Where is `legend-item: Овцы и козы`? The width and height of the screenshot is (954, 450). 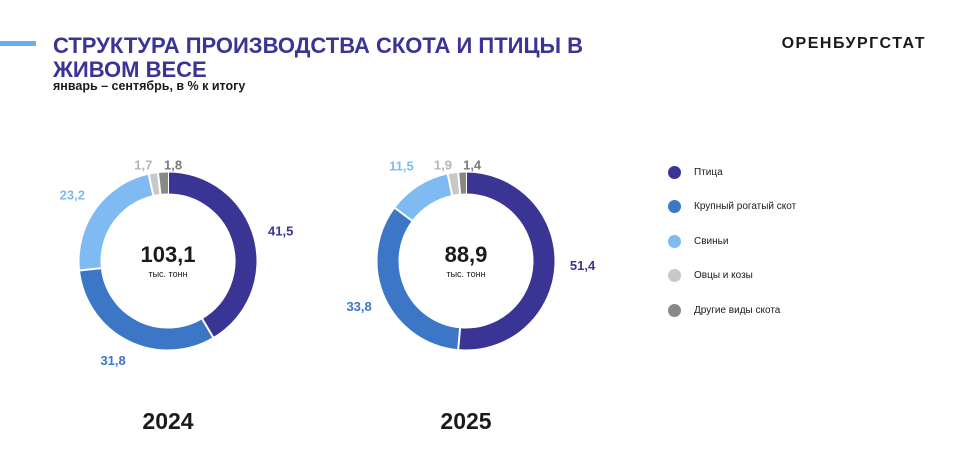
legend-item: Овцы и козы is located at coordinates (732, 276).